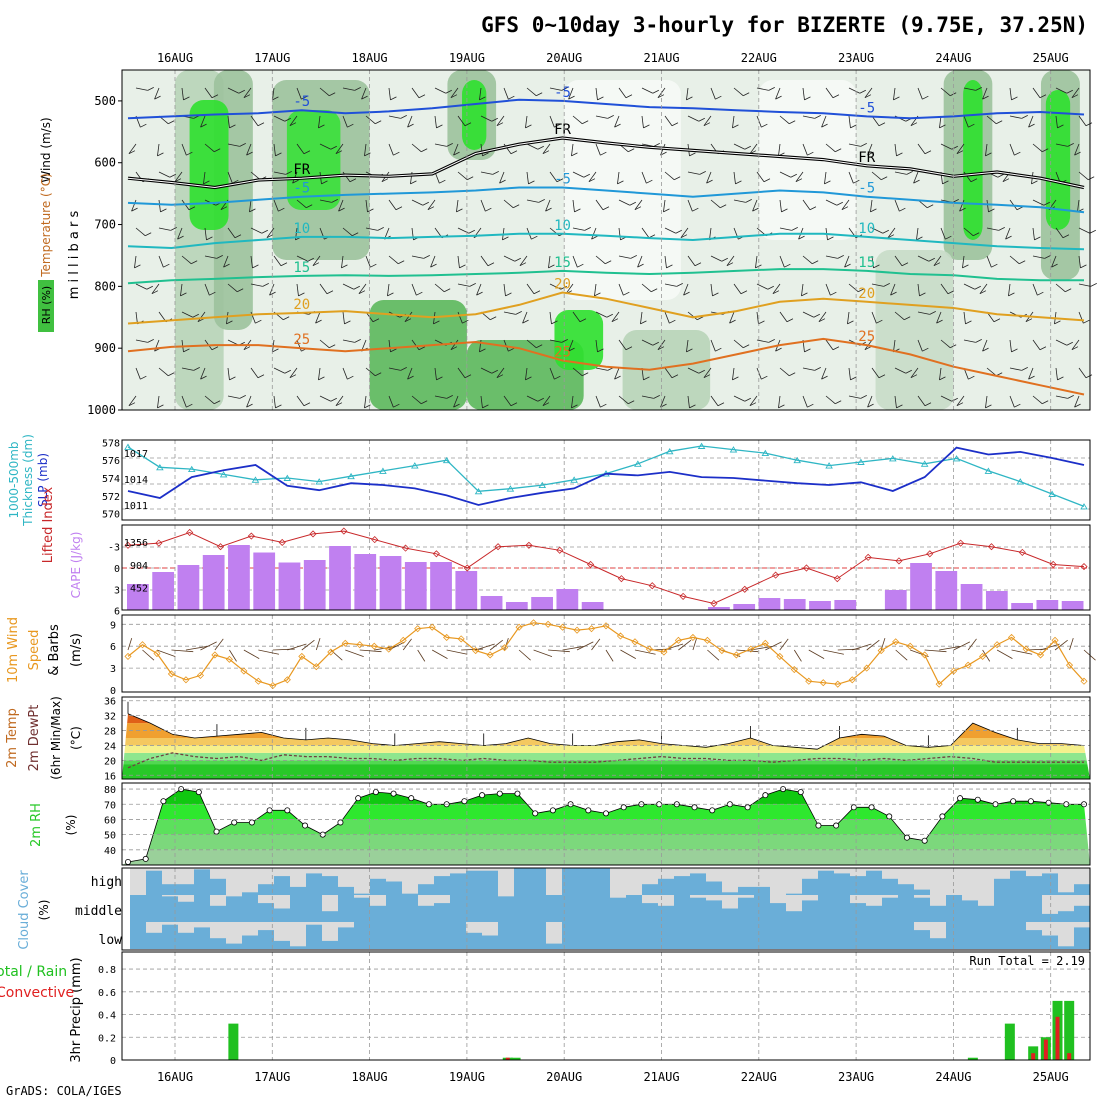 The height and width of the screenshot is (1100, 1100). Describe the element at coordinates (922, 881) in the screenshot. I see `cloud-cell-bg` at that location.